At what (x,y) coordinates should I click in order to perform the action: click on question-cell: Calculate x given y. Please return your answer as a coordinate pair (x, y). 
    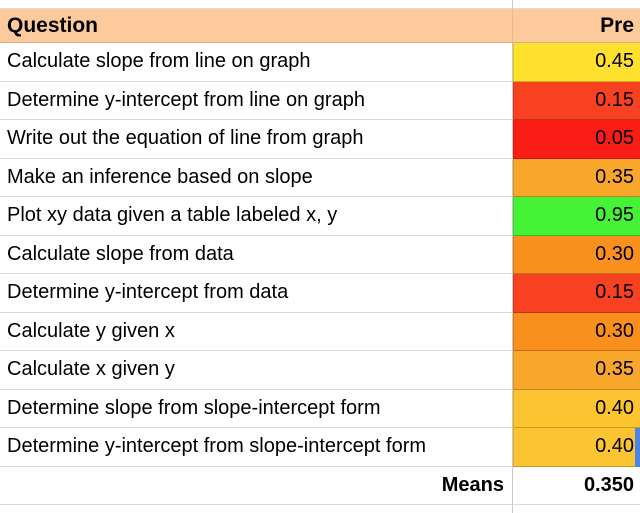
    Looking at the image, I should click on (256, 370).